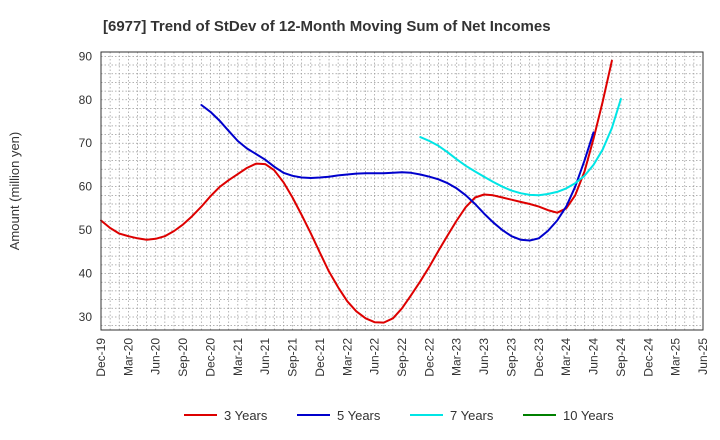 The image size is (720, 440). I want to click on x-tick-label: Jun-22, so click(375, 356).